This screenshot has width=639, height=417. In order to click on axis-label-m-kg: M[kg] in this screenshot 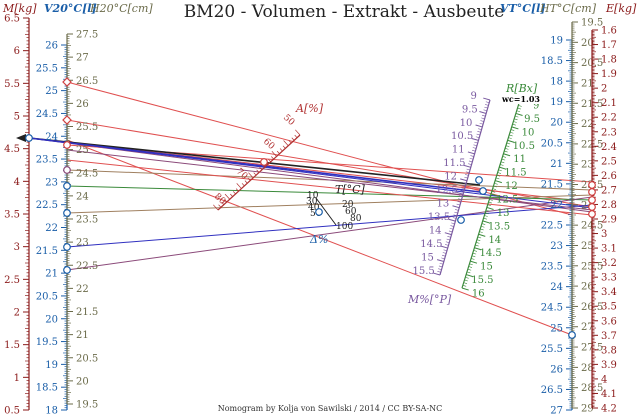, I will do `click(19, 8)`.